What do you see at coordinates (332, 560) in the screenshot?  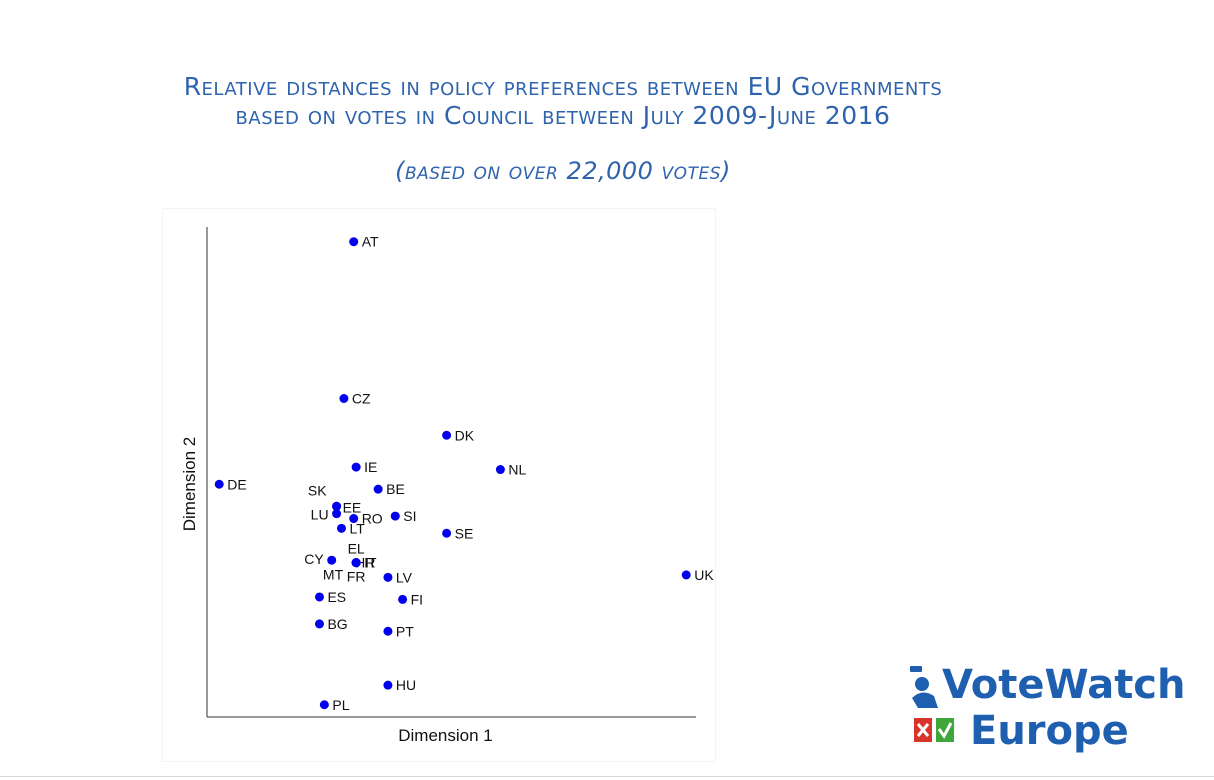 I see `point-cy` at bounding box center [332, 560].